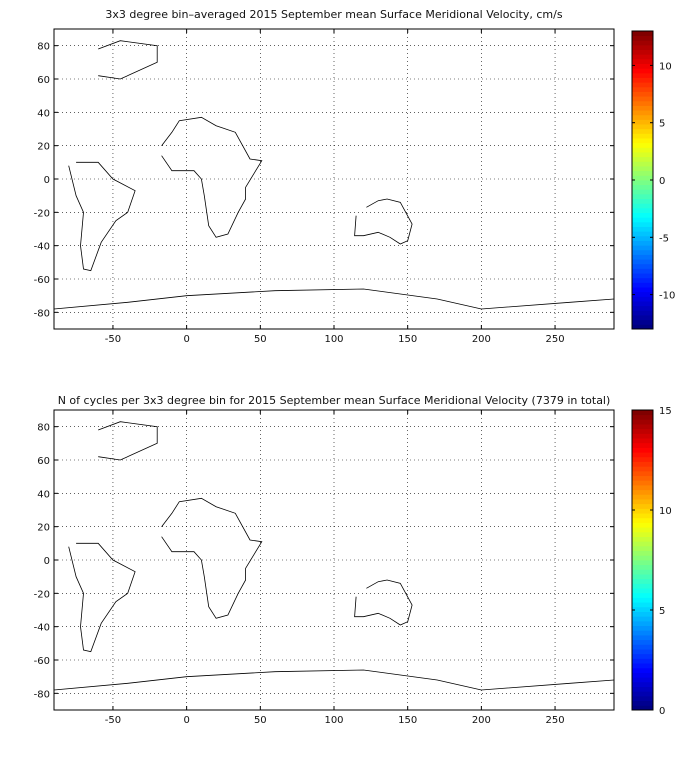 This screenshot has width=696, height=760. What do you see at coordinates (407, 339) in the screenshot?
I see `x-tick-label: 150` at bounding box center [407, 339].